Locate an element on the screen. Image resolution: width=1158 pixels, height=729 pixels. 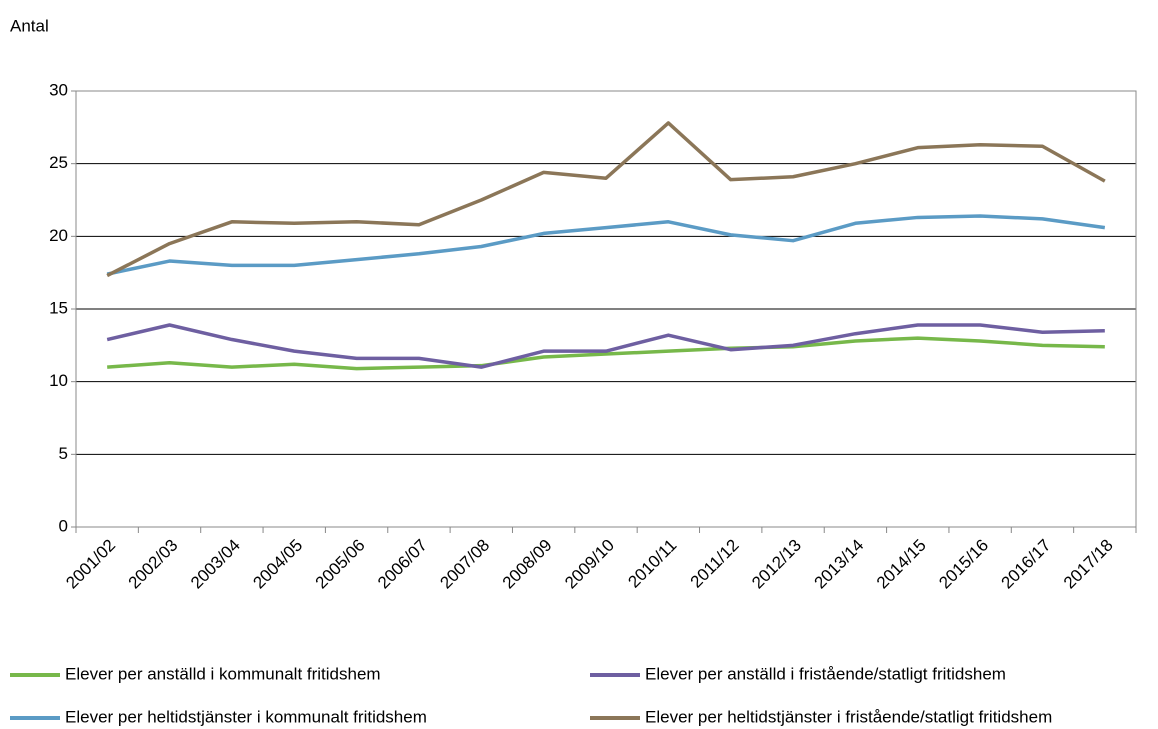
y-tick-label: 15 is located at coordinates (58, 307).